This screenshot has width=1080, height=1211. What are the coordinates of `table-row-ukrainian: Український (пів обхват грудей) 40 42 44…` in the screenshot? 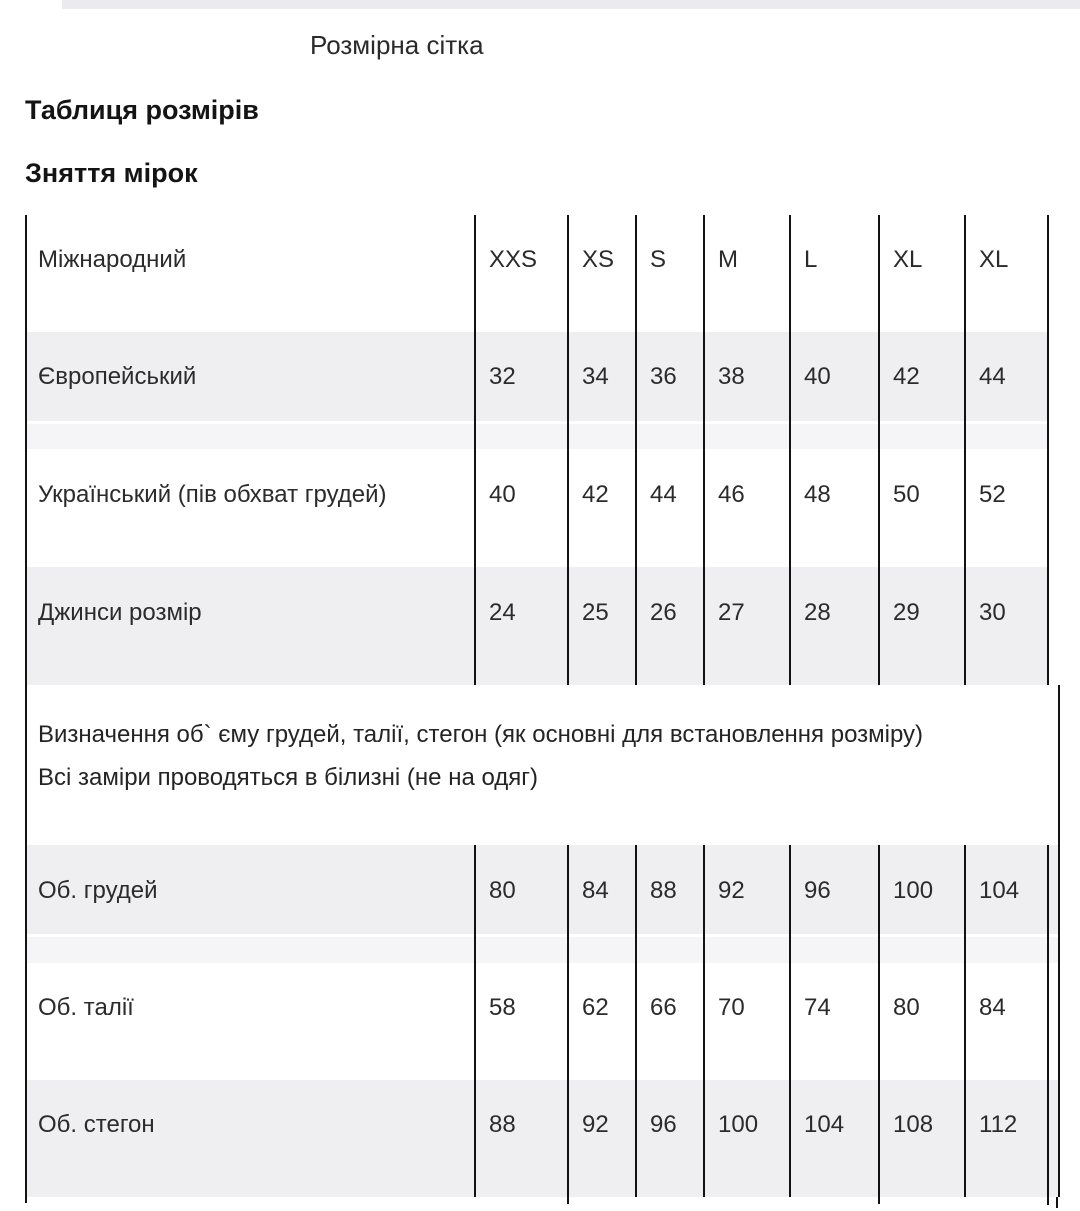 It's located at (537, 508).